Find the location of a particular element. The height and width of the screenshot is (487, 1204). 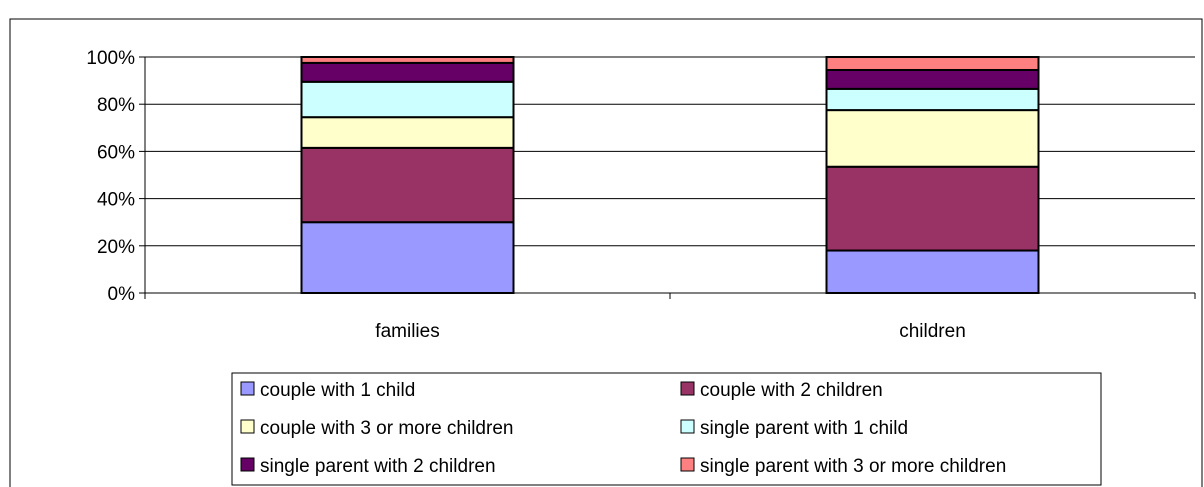

legend-label-4: single parent with 2 children is located at coordinates (378, 466).